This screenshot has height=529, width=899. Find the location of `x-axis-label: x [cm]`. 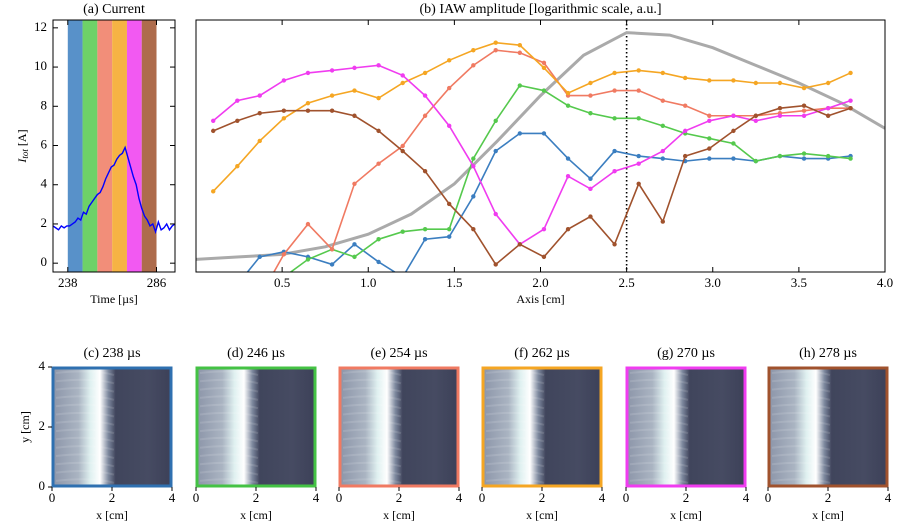

x-axis-label: x [cm] is located at coordinates (399, 515).